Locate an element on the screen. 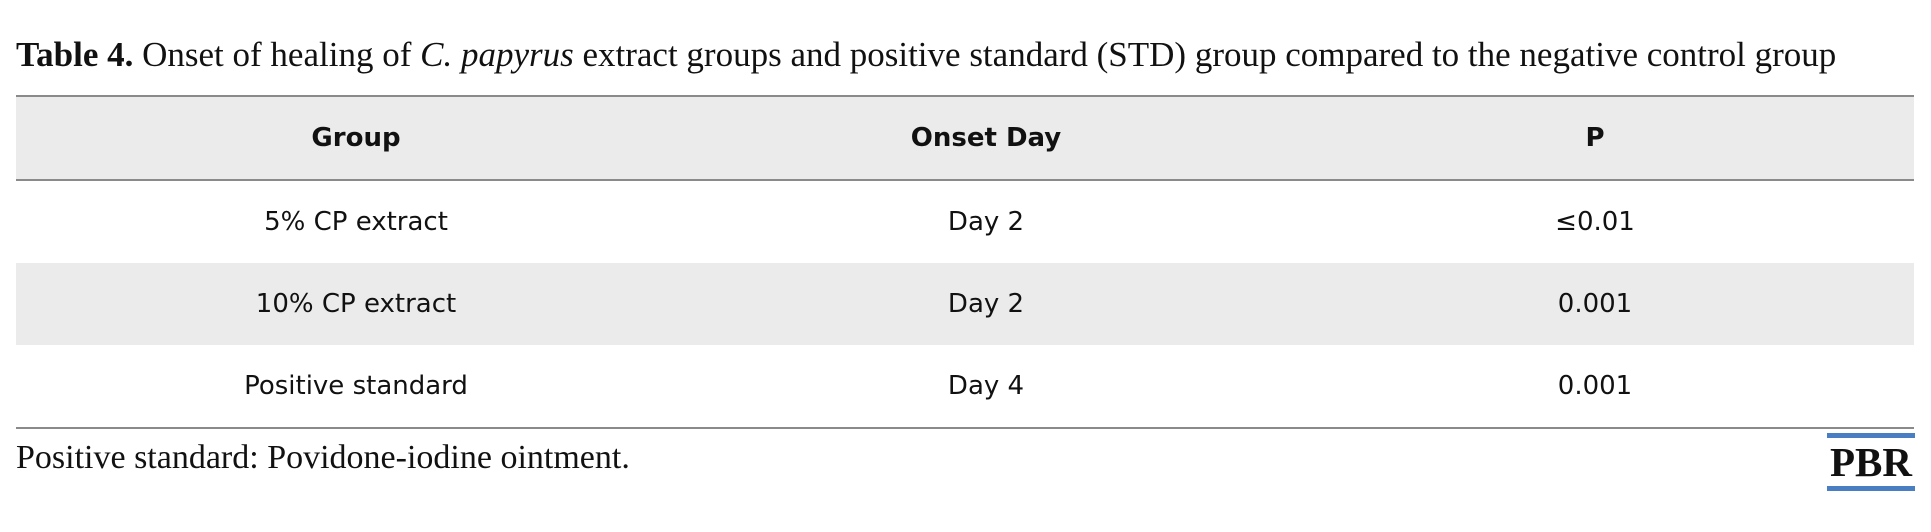 The width and height of the screenshot is (1931, 532). cell-onset-day: Day 4 is located at coordinates (986, 386).